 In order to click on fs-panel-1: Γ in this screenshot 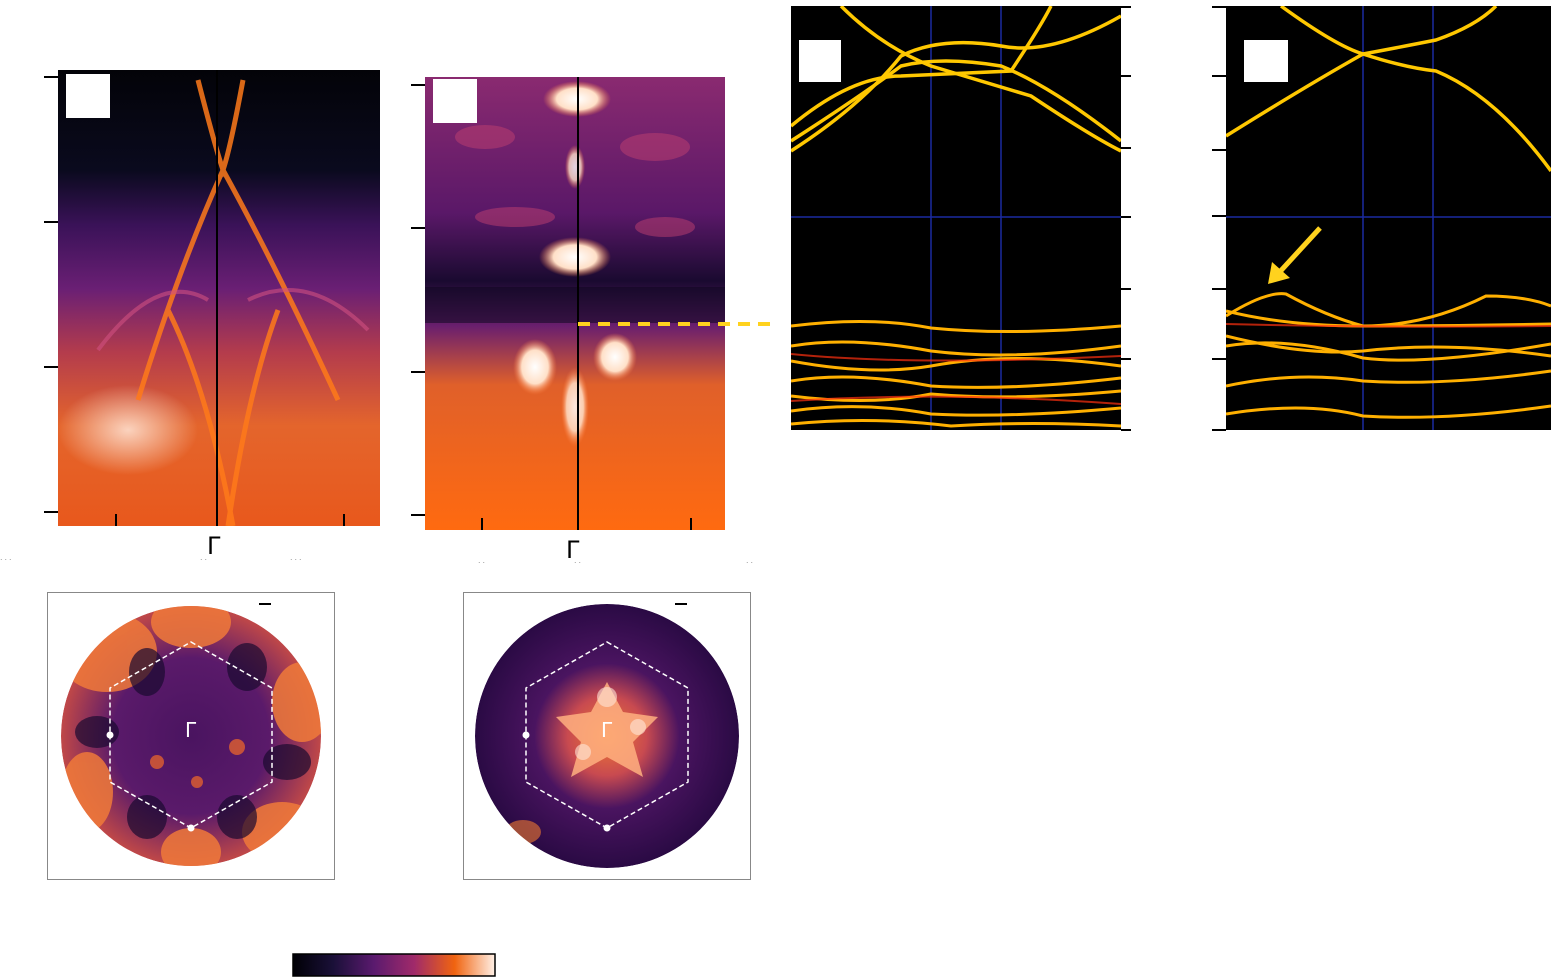, I will do `click(191, 736)`.